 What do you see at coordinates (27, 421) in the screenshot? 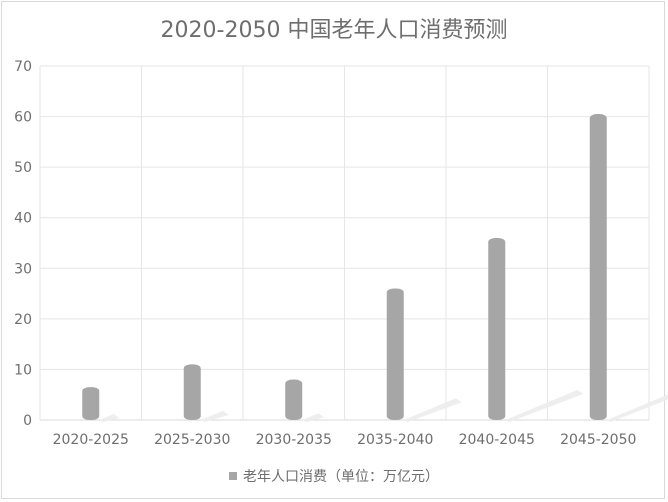
I see `y-tick-label: 0` at bounding box center [27, 421].